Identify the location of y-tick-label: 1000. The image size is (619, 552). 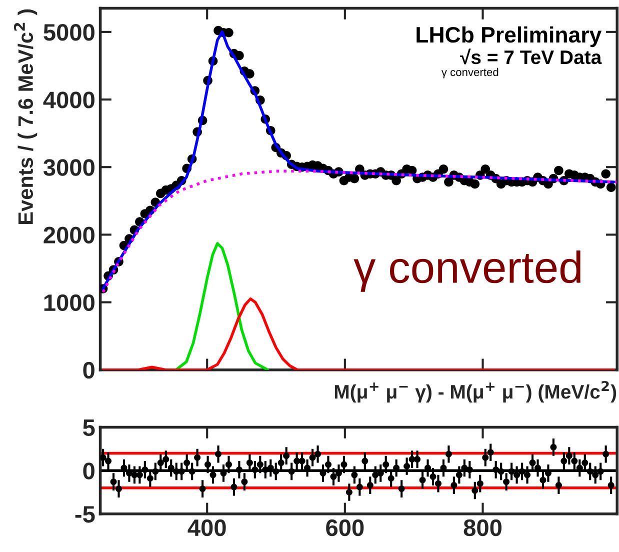
(69, 303).